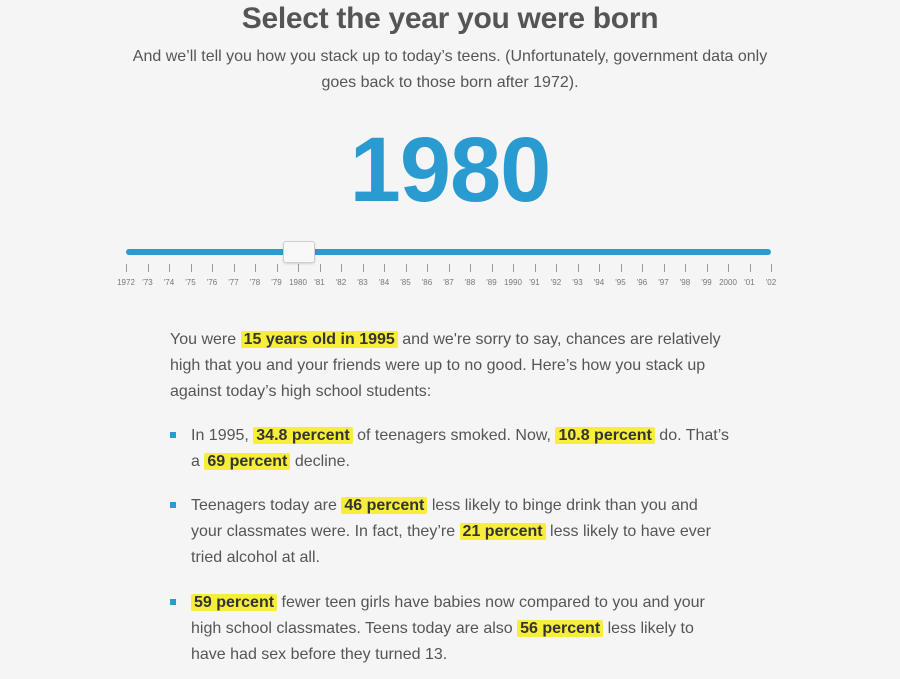  Describe the element at coordinates (450, 18) in the screenshot. I see `page-title: Select the year you were born` at that location.